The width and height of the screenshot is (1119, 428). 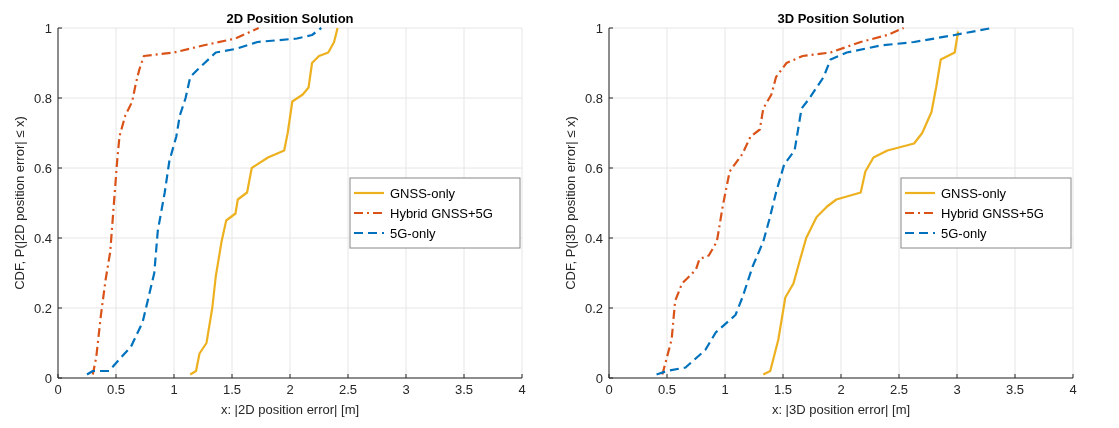 I want to click on chart-title: 3D Position Solution, so click(x=841, y=18).